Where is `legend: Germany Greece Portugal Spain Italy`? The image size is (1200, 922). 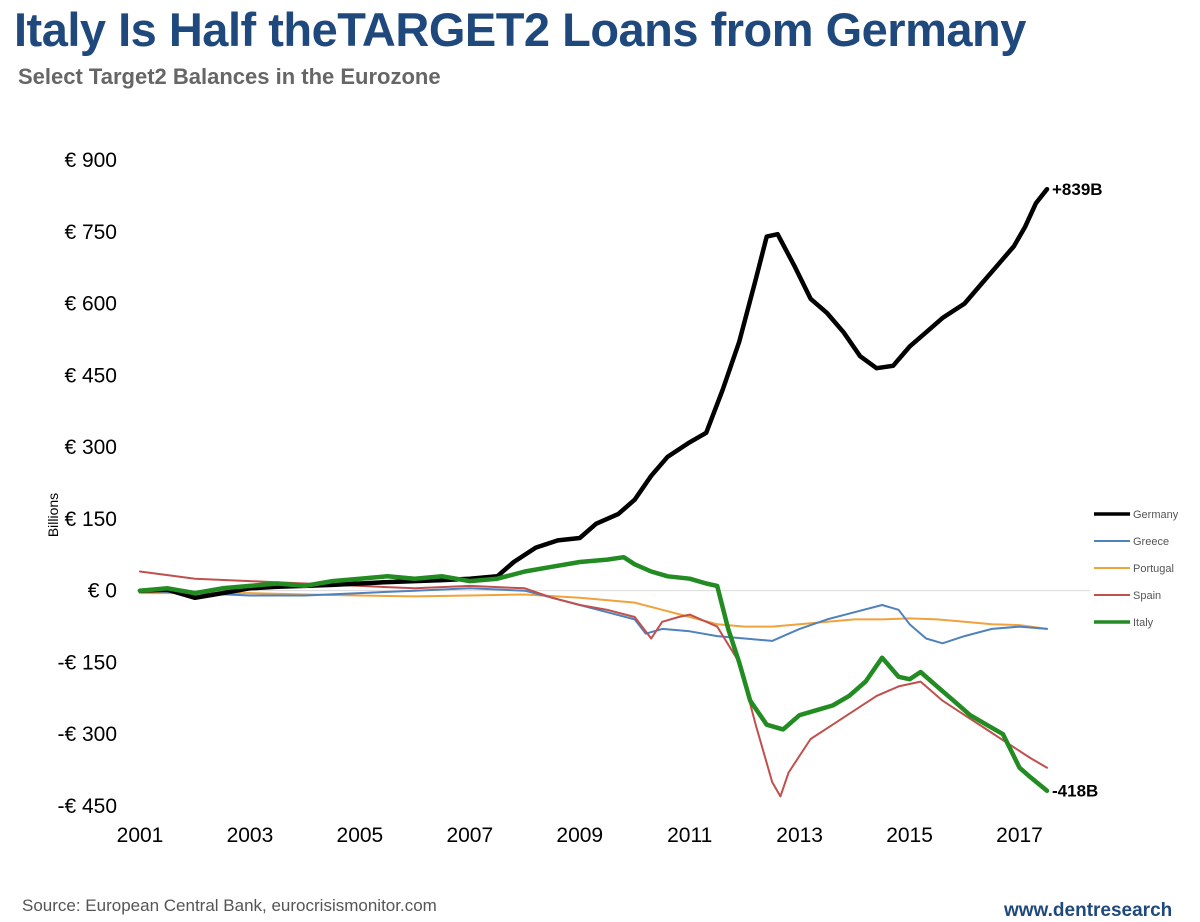 legend: Germany Greece Portugal Spain Italy is located at coordinates (1136, 569).